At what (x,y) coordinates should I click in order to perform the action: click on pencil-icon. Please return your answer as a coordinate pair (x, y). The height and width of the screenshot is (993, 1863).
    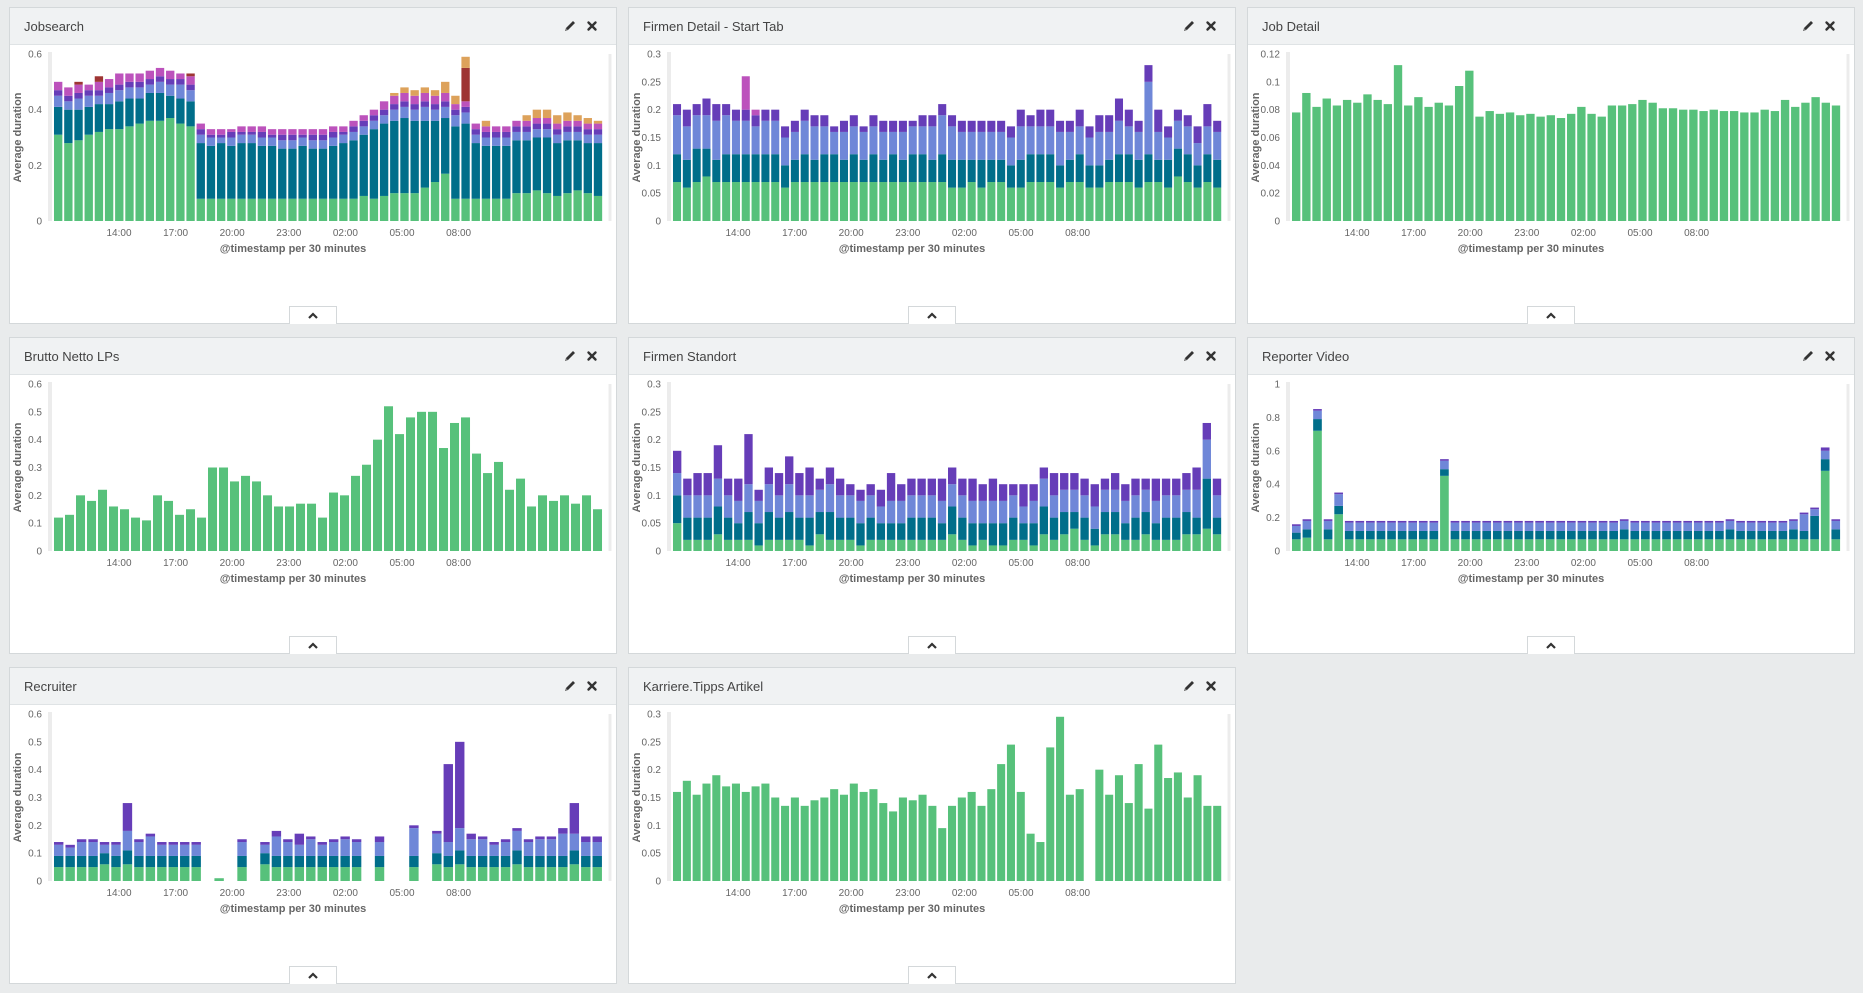
    Looking at the image, I should click on (1808, 356).